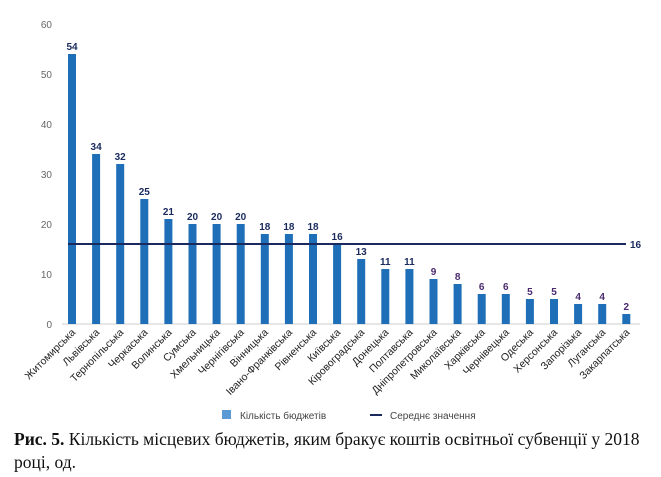 The width and height of the screenshot is (661, 477). Describe the element at coordinates (636, 245) in the screenshot. I see `mean-label: 16` at that location.